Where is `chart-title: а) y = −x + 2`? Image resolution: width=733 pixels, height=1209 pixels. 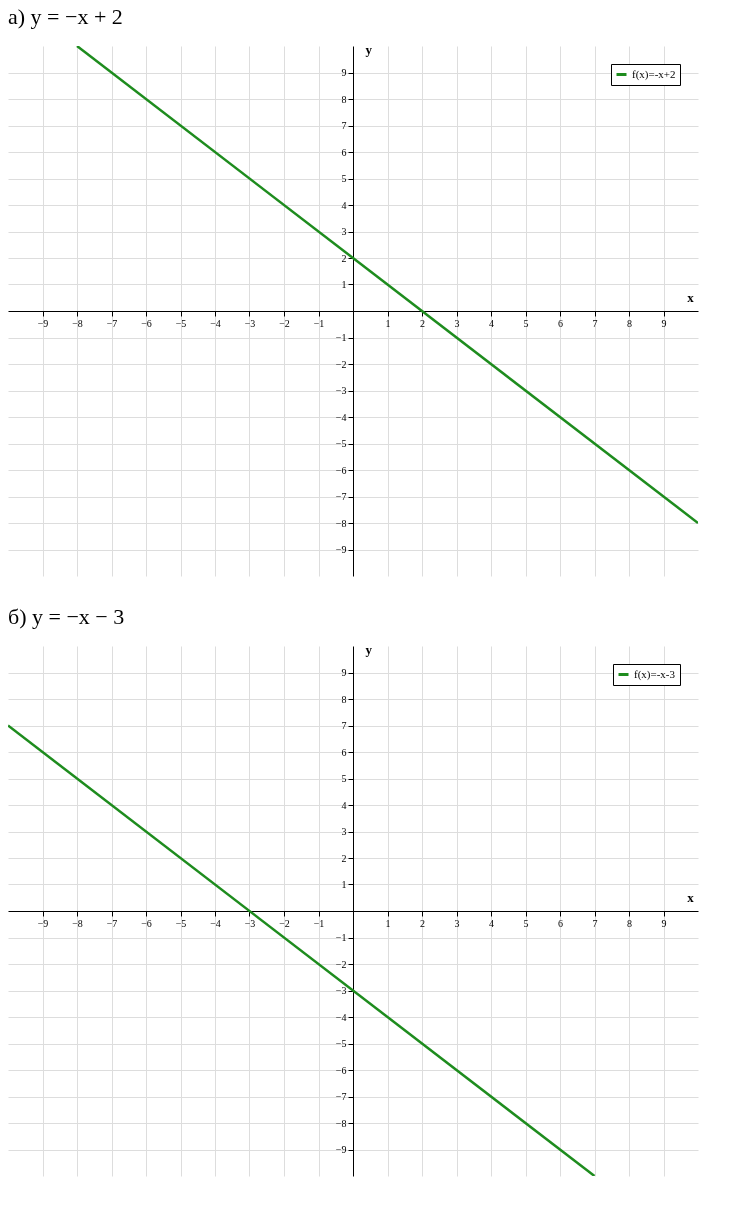
chart-title: а) y = −x + 2 is located at coordinates (65, 16).